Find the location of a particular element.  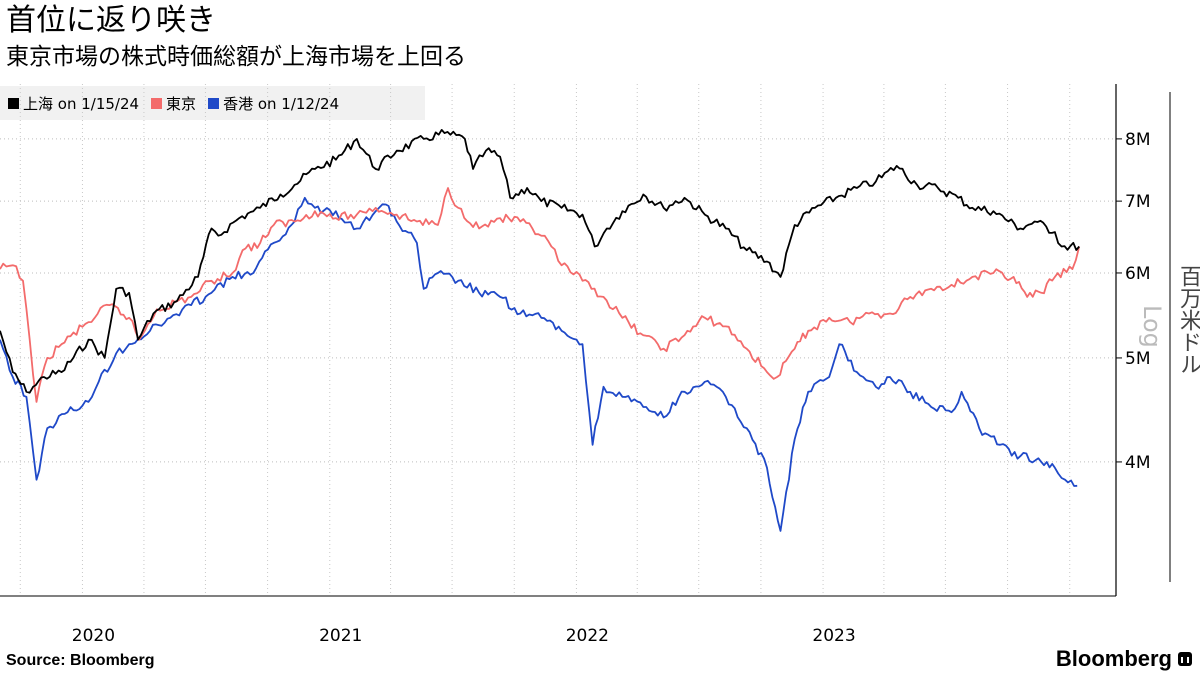

legend-swatch-shanghai is located at coordinates (13, 103).